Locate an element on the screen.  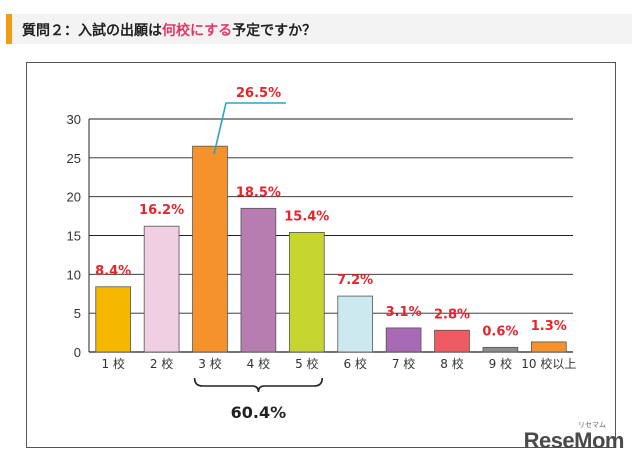
y-tick-label: 30 is located at coordinates (74, 119).